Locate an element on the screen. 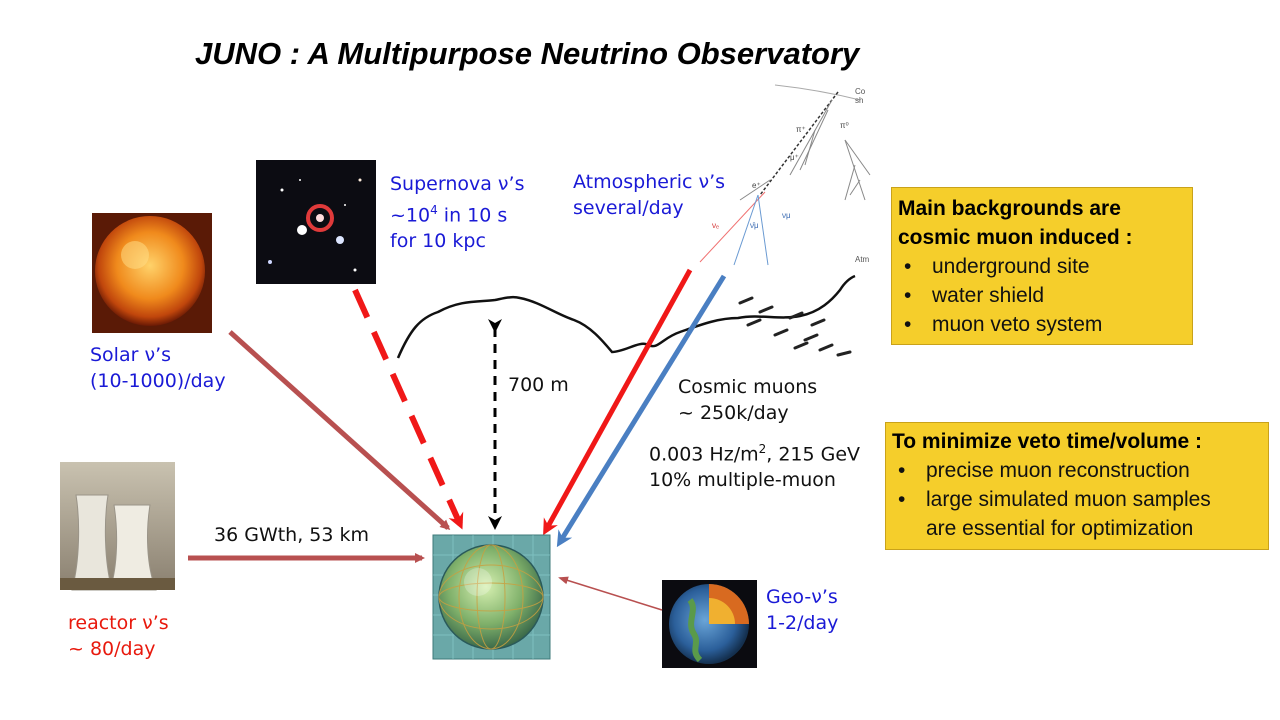 This screenshot has height=720, width=1280. veto-item-samples: • large simulated muon samples is located at coordinates (1080, 499).